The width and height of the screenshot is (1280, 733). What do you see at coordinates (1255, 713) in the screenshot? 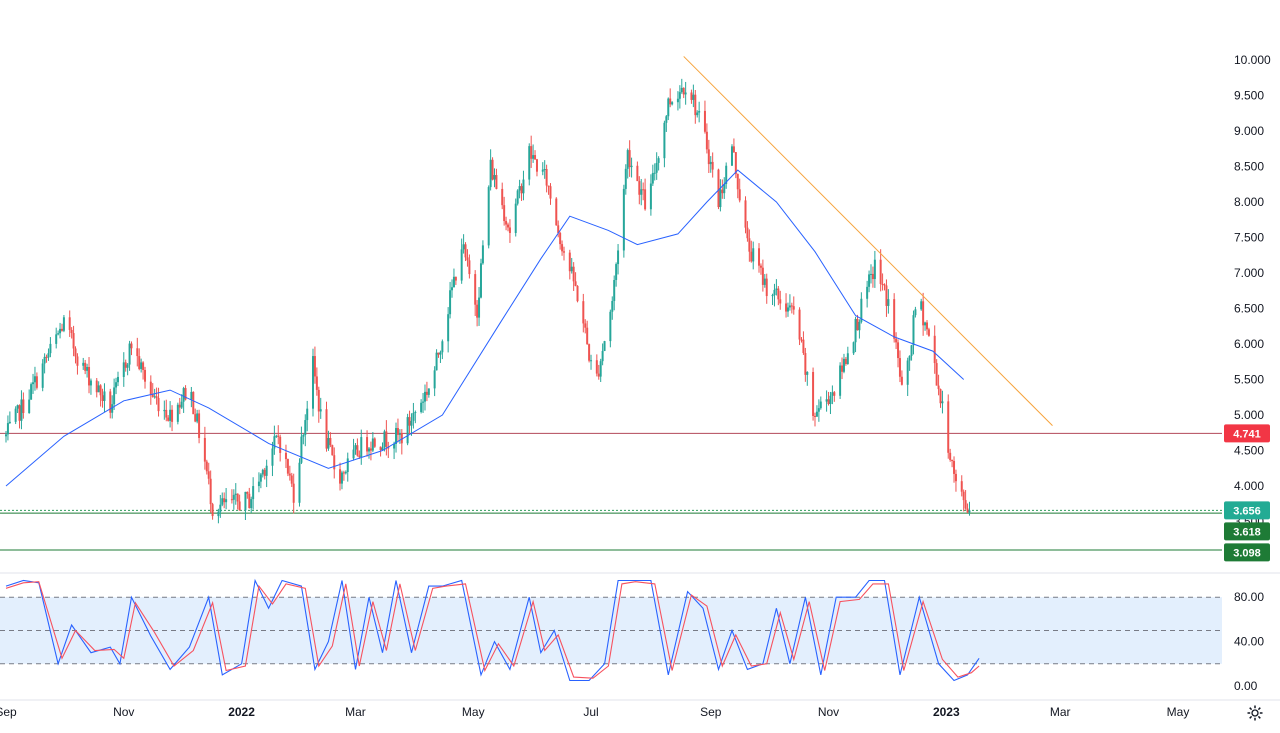
I see `settings-gear-icon` at bounding box center [1255, 713].